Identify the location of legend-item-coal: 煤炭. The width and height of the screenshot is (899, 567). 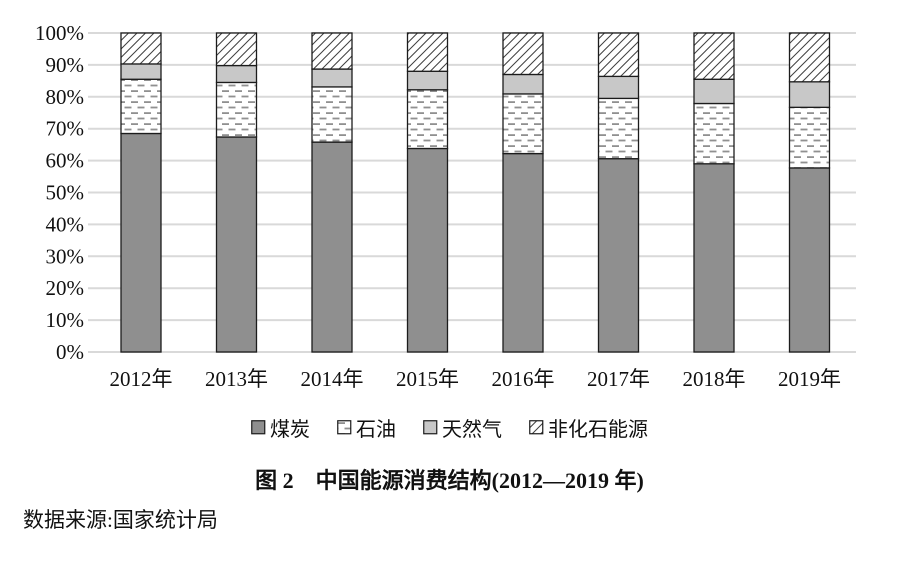
(280, 427).